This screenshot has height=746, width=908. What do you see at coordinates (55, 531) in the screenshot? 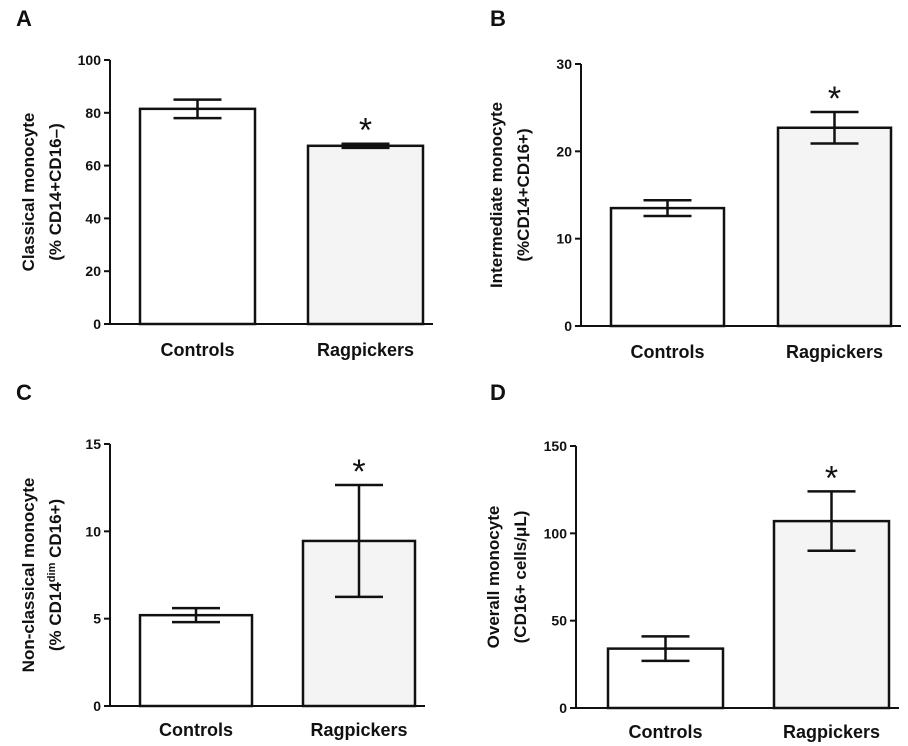
I see `y-axis-subtitle-part: CD16+)` at bounding box center [55, 531].